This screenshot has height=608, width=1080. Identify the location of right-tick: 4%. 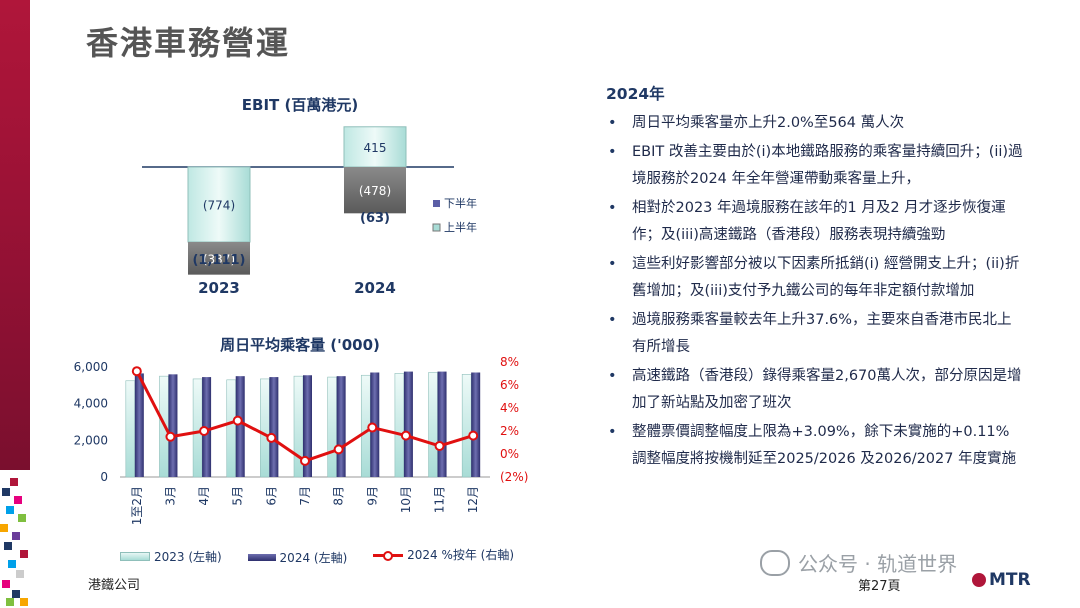
(509, 408).